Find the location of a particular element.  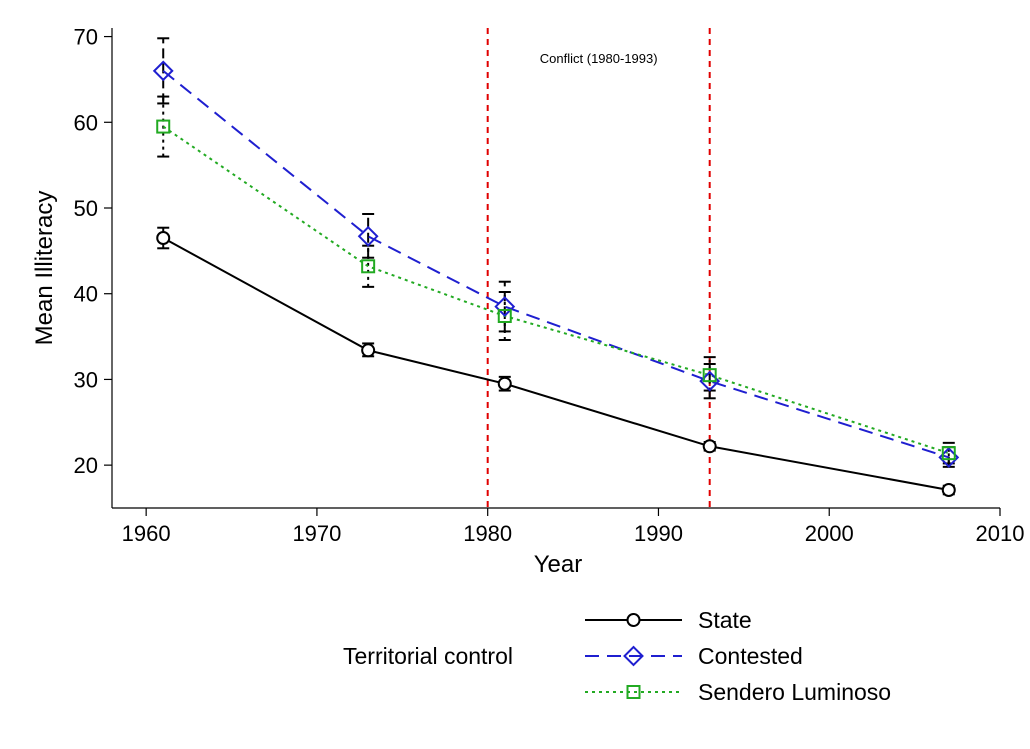

x-tick-label: 2010 is located at coordinates (1000, 533).